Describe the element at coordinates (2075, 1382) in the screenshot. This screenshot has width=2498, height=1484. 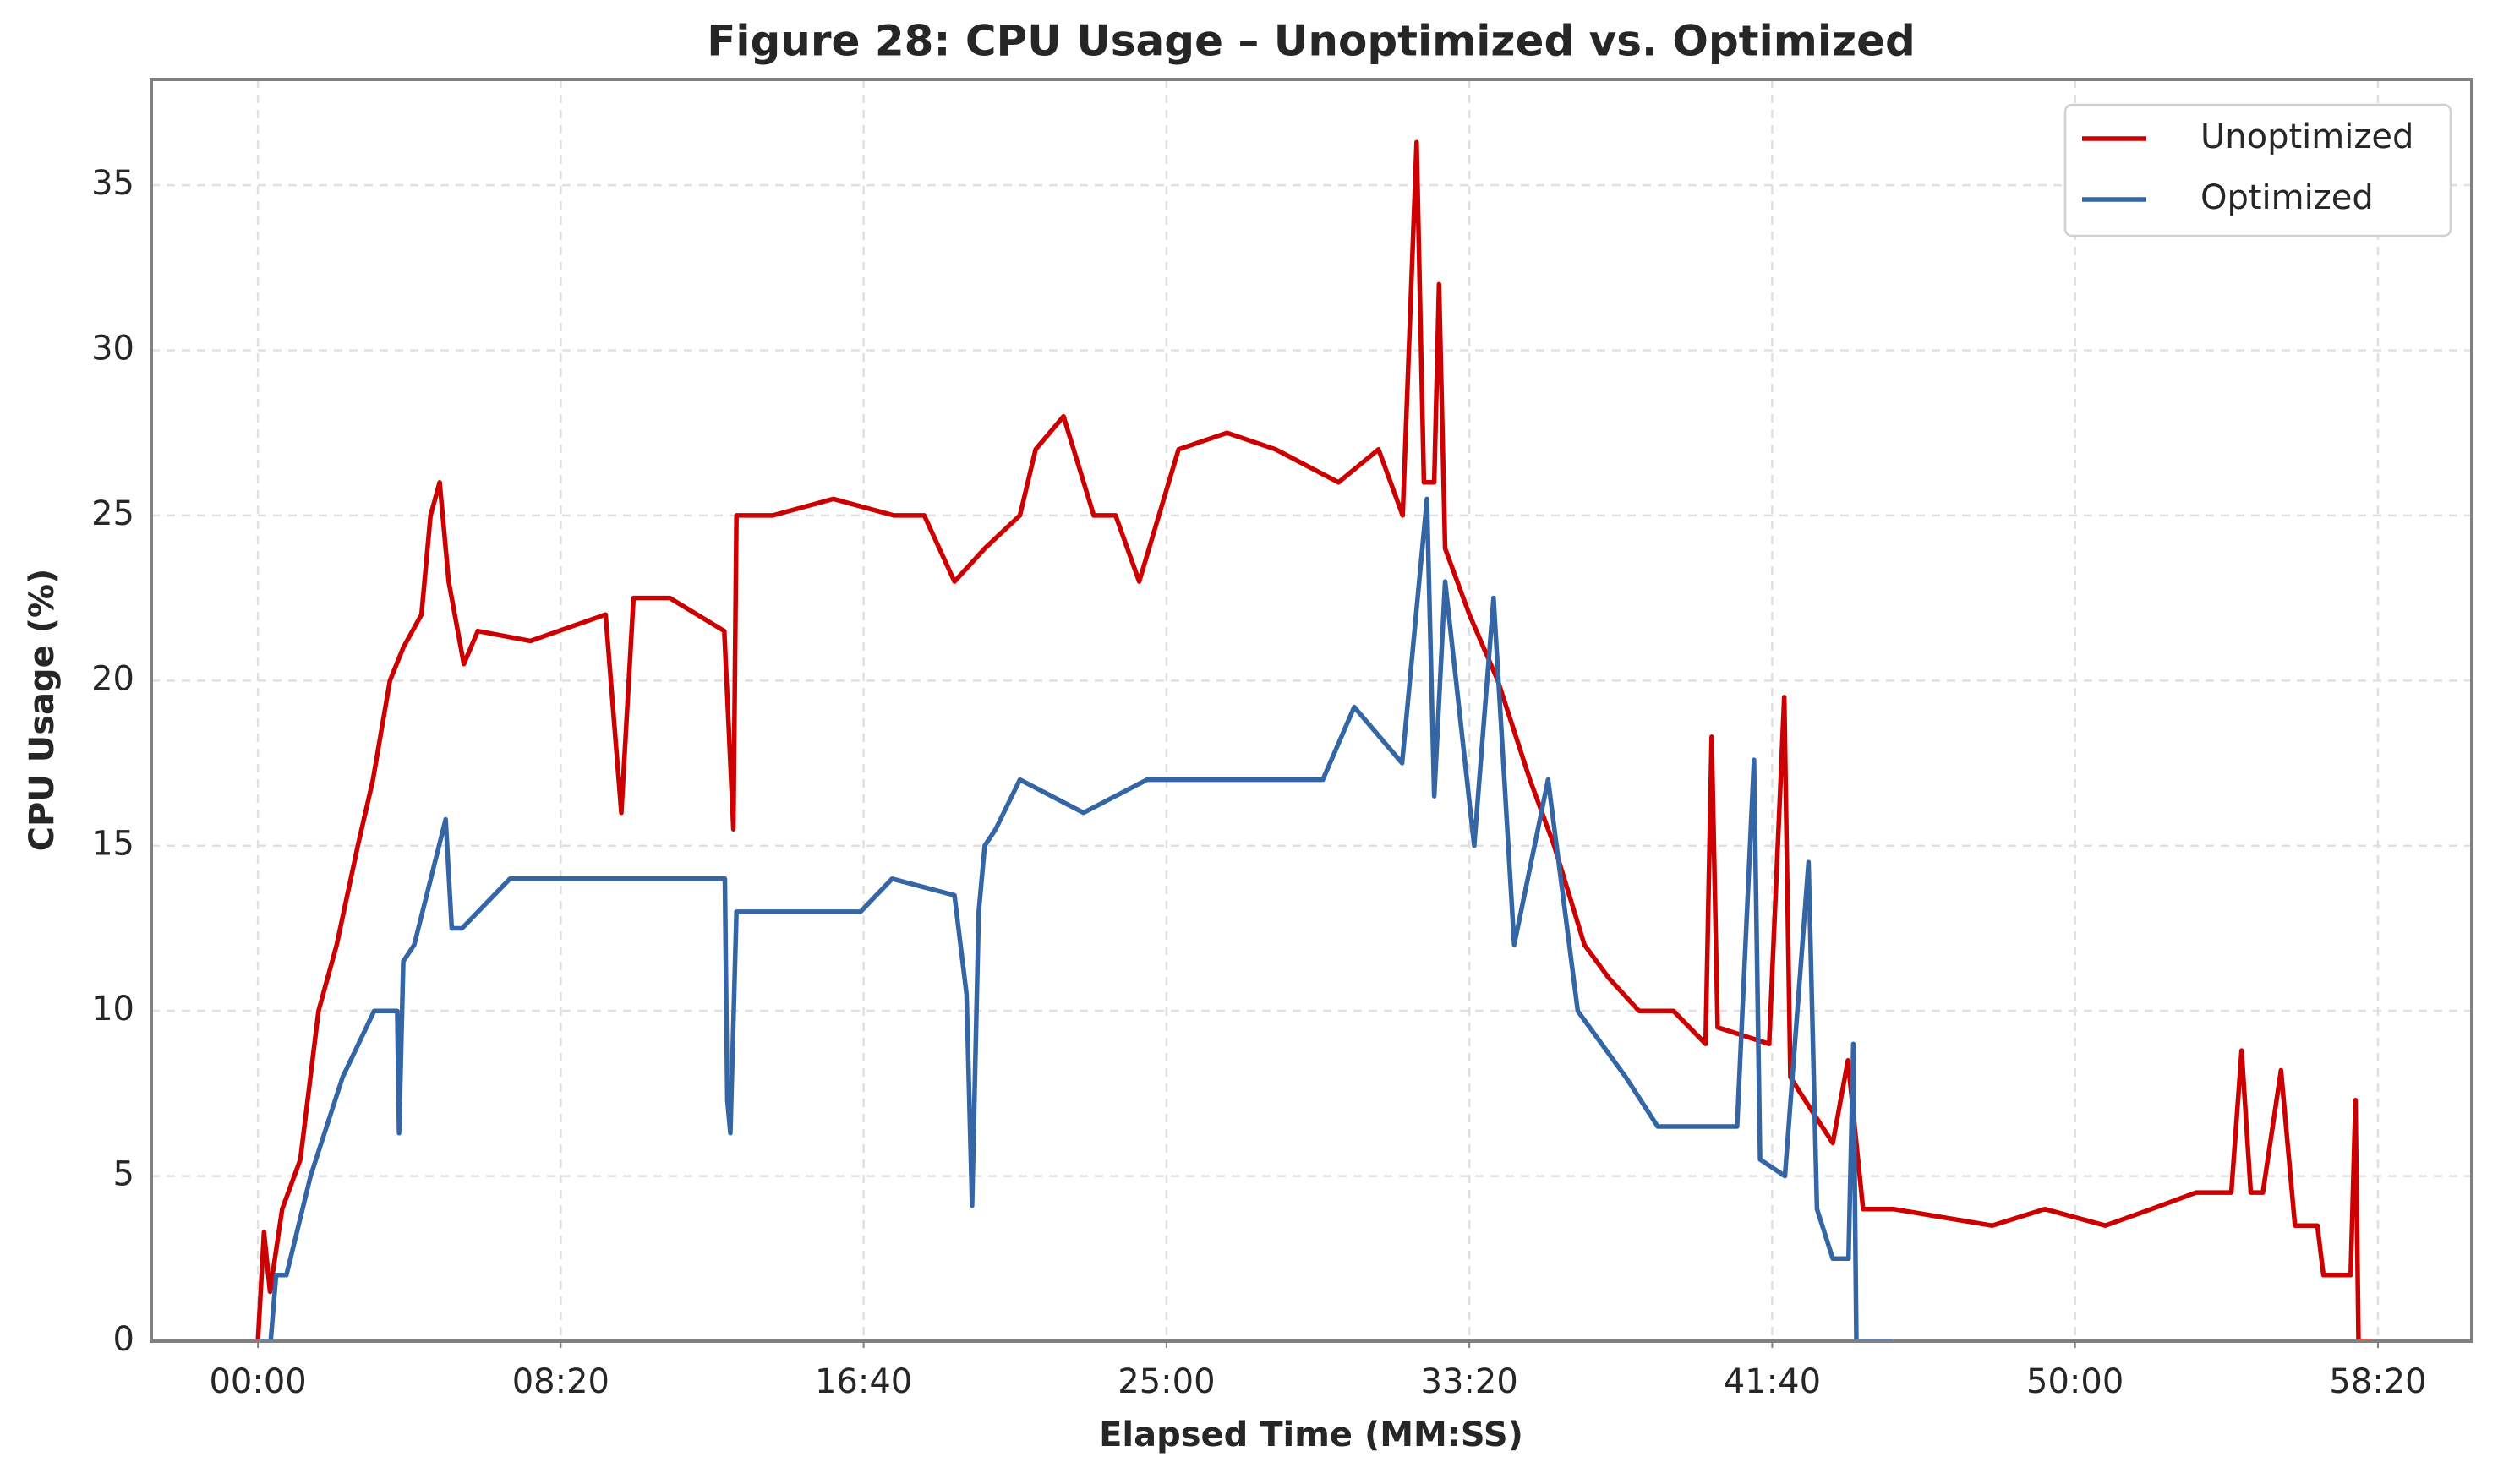
I see `x-tick-label: 50:00` at that location.